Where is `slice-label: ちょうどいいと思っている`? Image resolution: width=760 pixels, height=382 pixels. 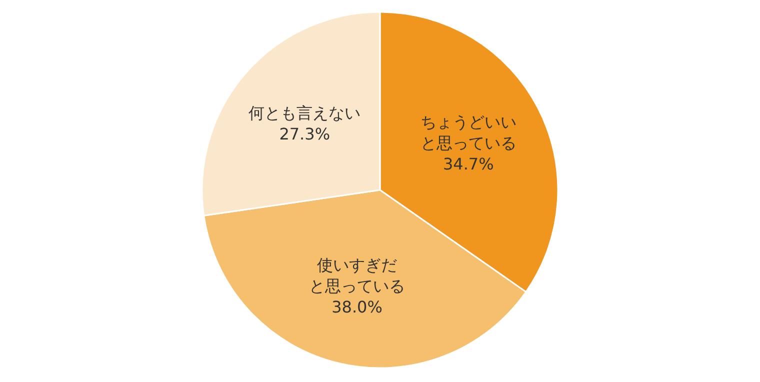 slice-label: ちょうどいいと思っている is located at coordinates (468, 132).